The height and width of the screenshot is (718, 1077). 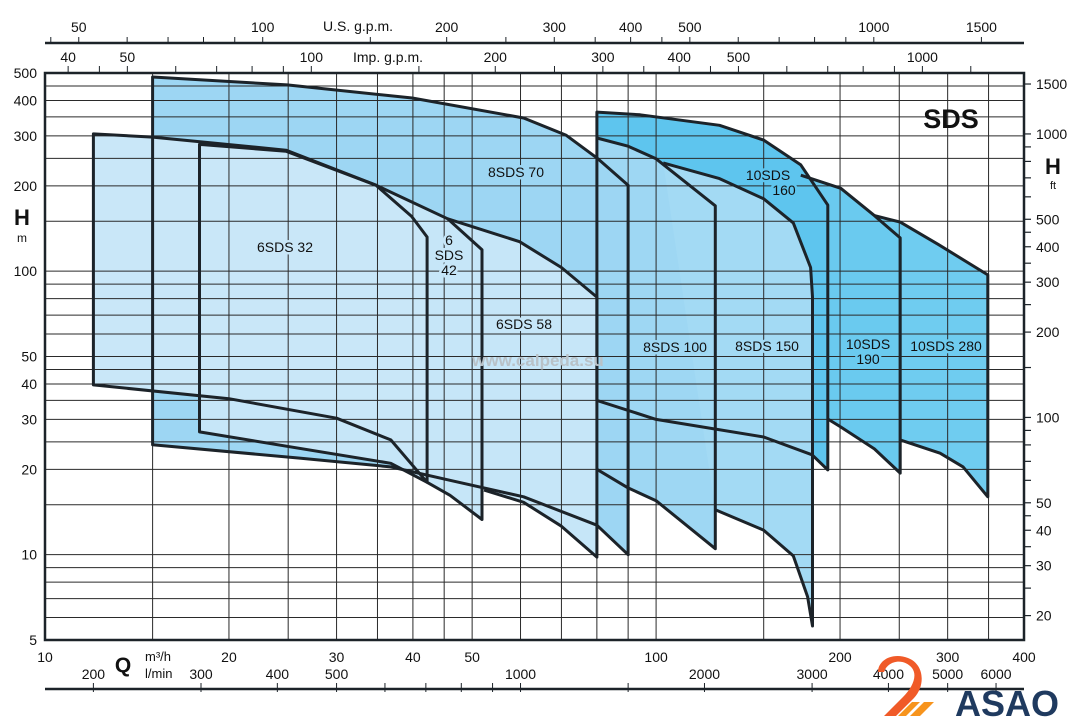 What do you see at coordinates (868, 359) in the screenshot?
I see `pump-label: 190` at bounding box center [868, 359].